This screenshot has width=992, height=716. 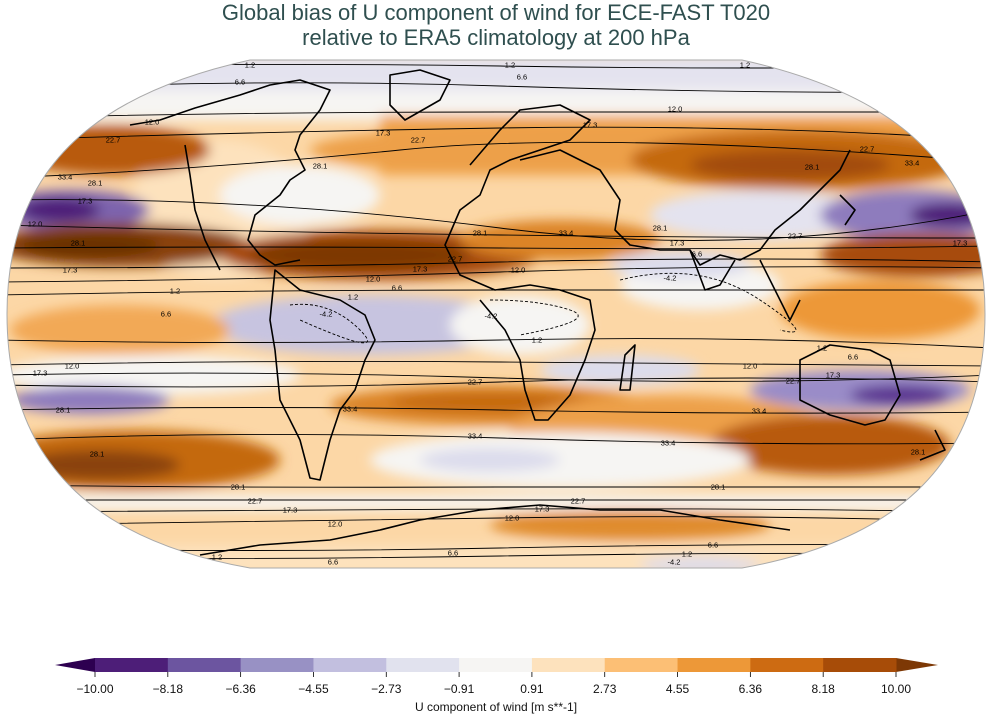 What do you see at coordinates (313, 689) in the screenshot?
I see `colorbar-tick-label: −4.55` at bounding box center [313, 689].